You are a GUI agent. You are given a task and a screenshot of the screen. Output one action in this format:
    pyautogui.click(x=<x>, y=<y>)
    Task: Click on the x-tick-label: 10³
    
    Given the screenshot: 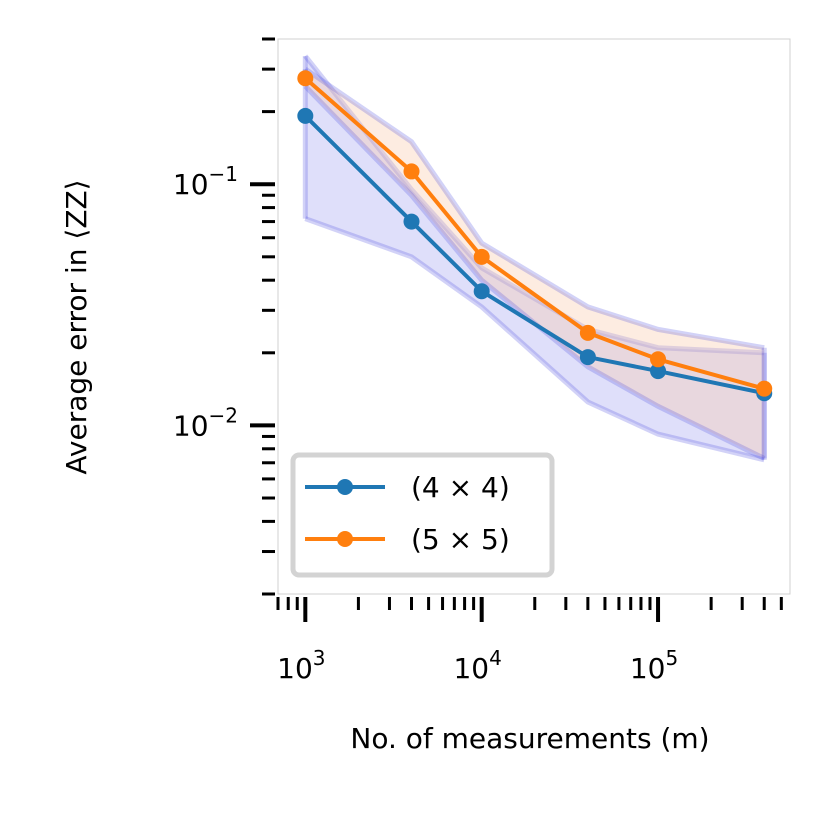 What is the action you would take?
    pyautogui.click(x=301, y=665)
    